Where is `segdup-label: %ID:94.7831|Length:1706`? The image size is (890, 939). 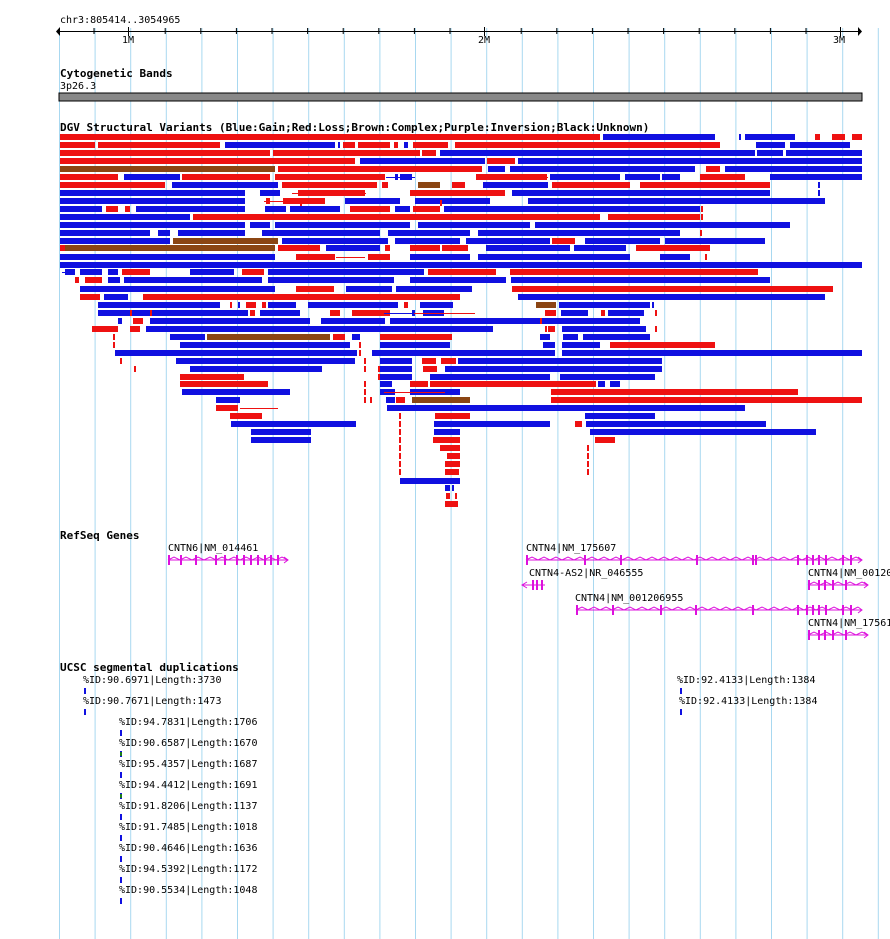 segdup-label: %ID:94.7831|Length:1706 is located at coordinates (188, 722).